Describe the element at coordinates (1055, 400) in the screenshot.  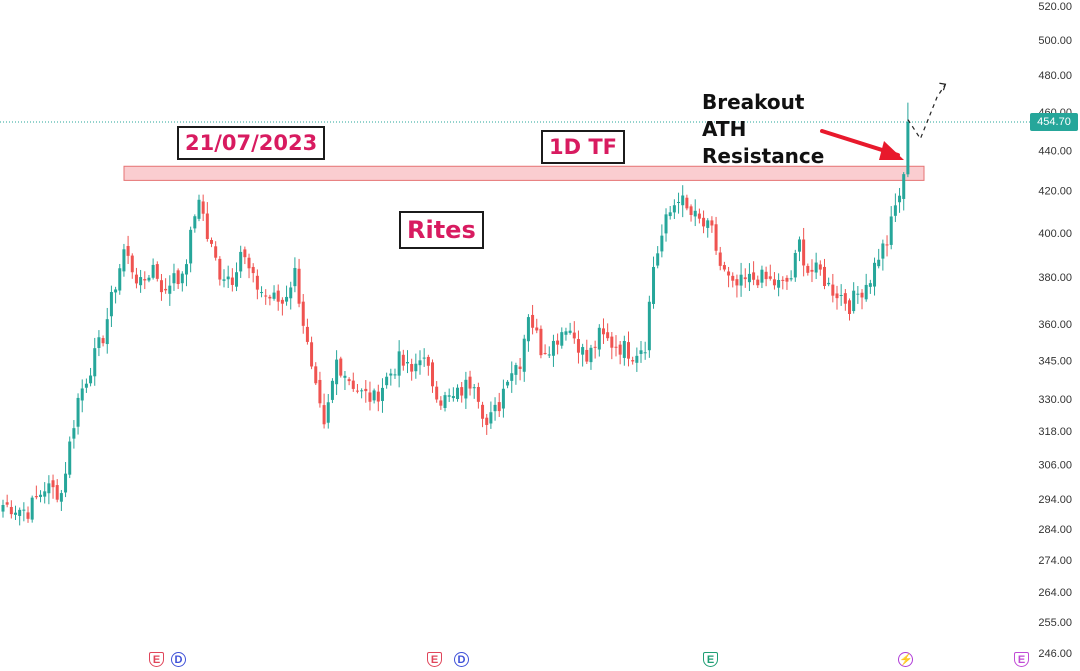
I see `y-tick-label: 330.00` at that location.